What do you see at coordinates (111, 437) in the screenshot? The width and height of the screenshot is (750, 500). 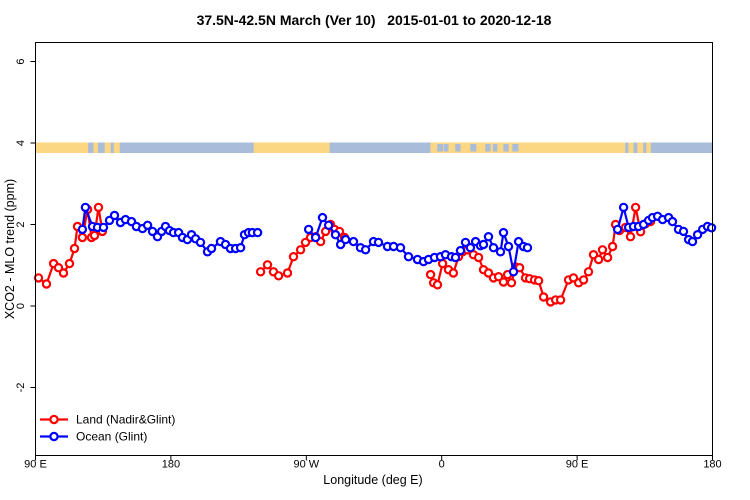 I see `legend-label: Ocean (Glint)` at bounding box center [111, 437].